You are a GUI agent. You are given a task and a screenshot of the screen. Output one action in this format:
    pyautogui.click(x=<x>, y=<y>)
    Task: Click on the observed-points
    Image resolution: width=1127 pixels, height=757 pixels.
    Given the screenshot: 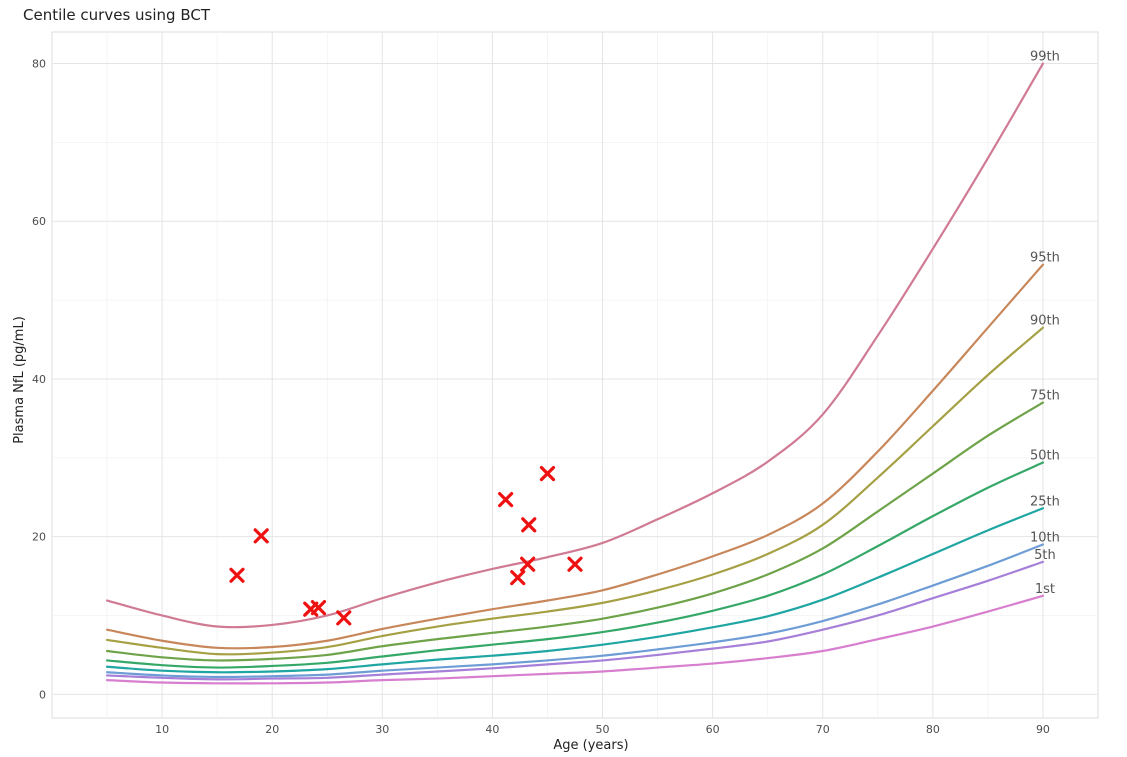 What is the action you would take?
    pyautogui.click(x=406, y=545)
    